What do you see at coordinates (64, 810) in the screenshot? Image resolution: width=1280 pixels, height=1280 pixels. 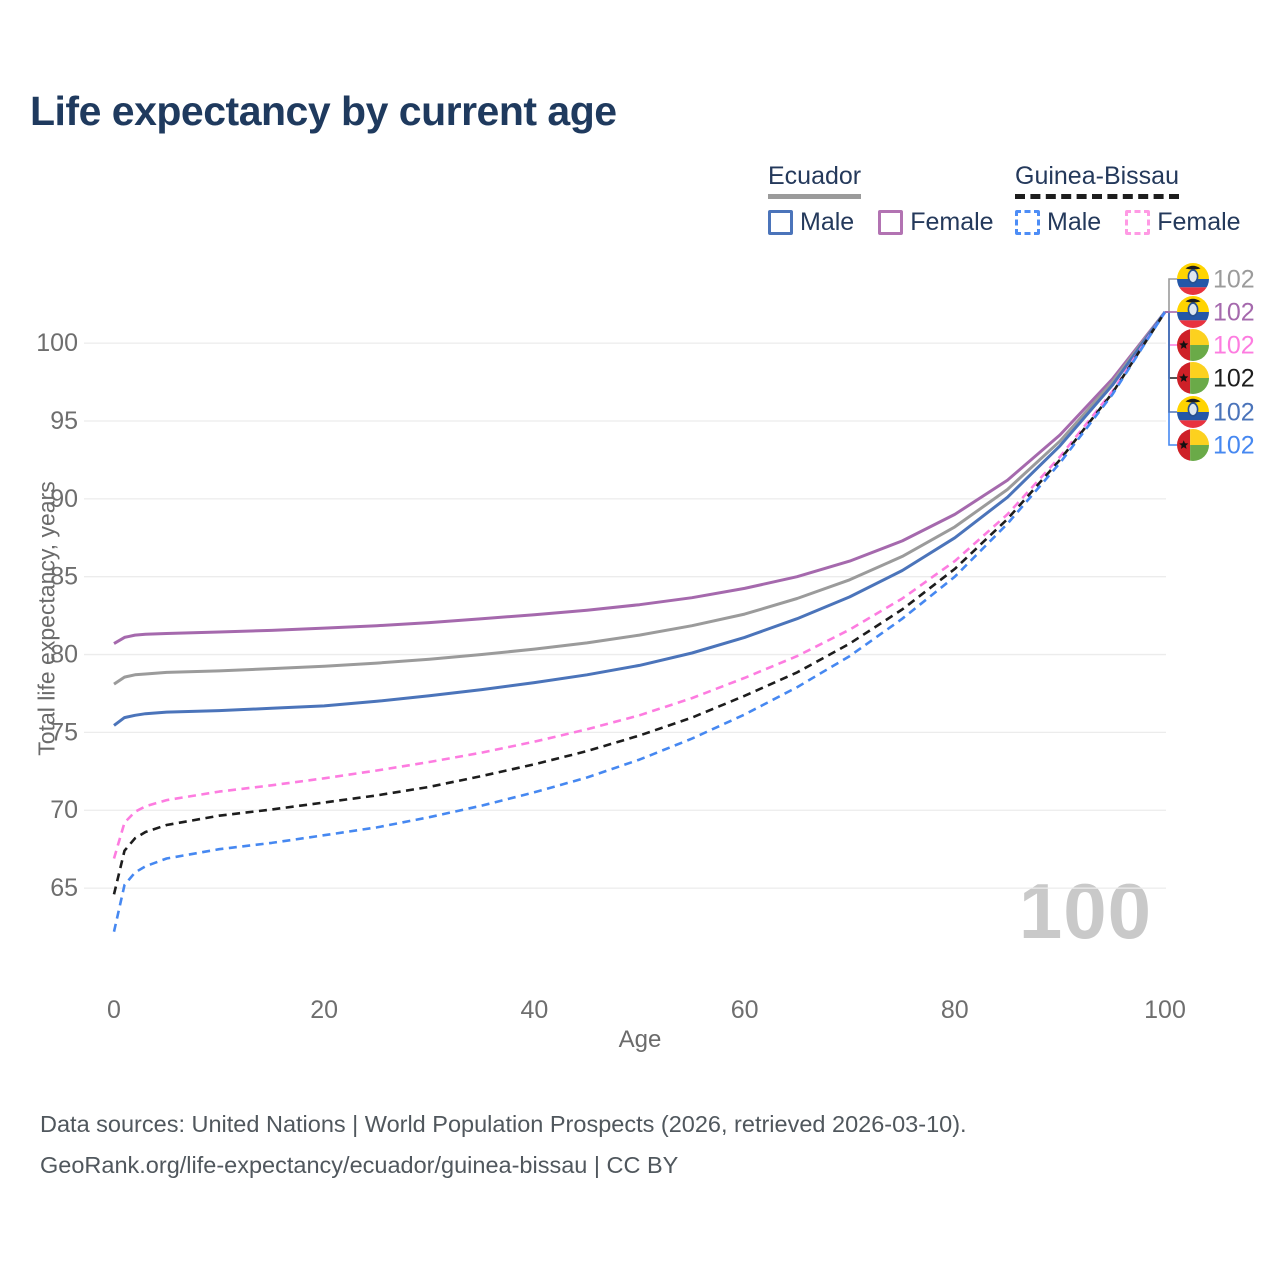 I see `y-tick-label-70: 70` at bounding box center [64, 810].